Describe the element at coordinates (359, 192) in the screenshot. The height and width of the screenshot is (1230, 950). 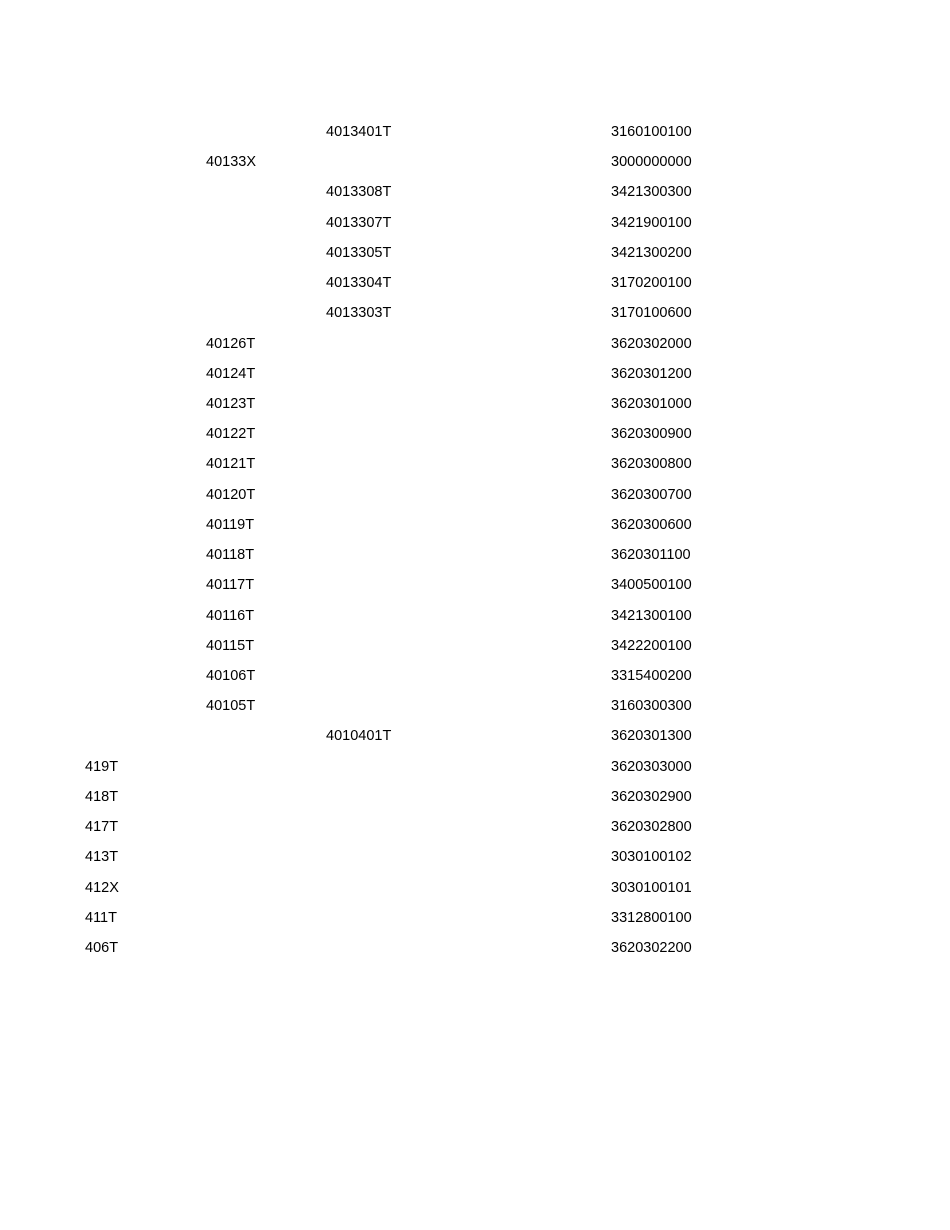
I see `row-code: 4013308T` at that location.